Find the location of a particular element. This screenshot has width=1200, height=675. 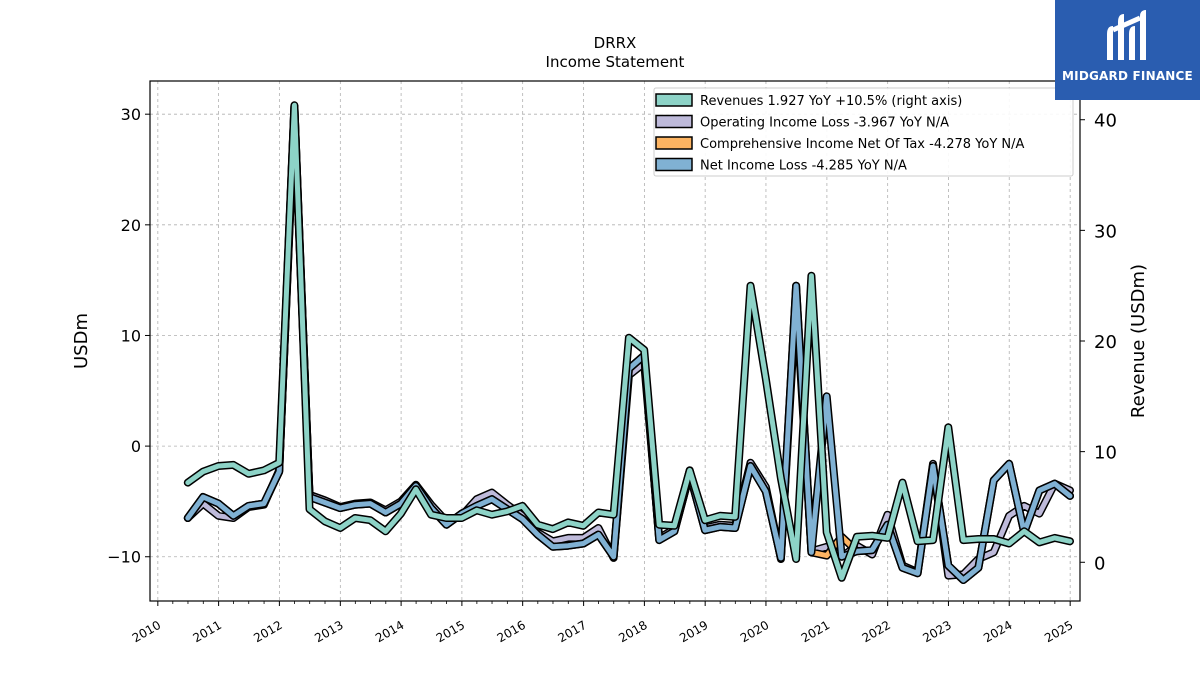

y-right-tick-label: 40 is located at coordinates (1105, 121).